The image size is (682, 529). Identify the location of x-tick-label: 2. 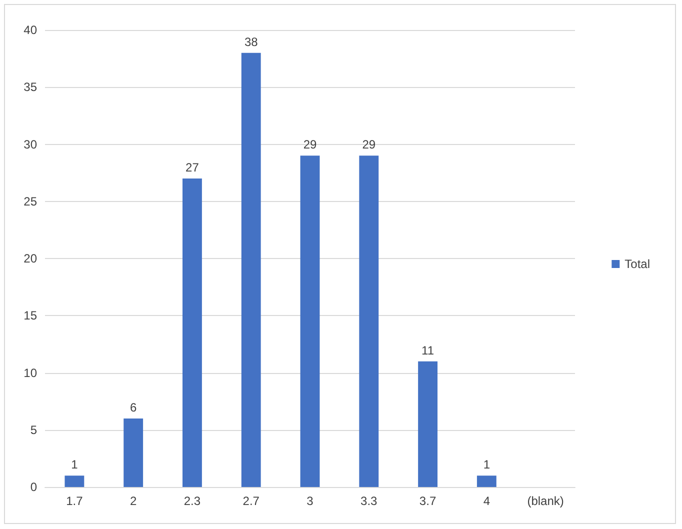
(133, 501).